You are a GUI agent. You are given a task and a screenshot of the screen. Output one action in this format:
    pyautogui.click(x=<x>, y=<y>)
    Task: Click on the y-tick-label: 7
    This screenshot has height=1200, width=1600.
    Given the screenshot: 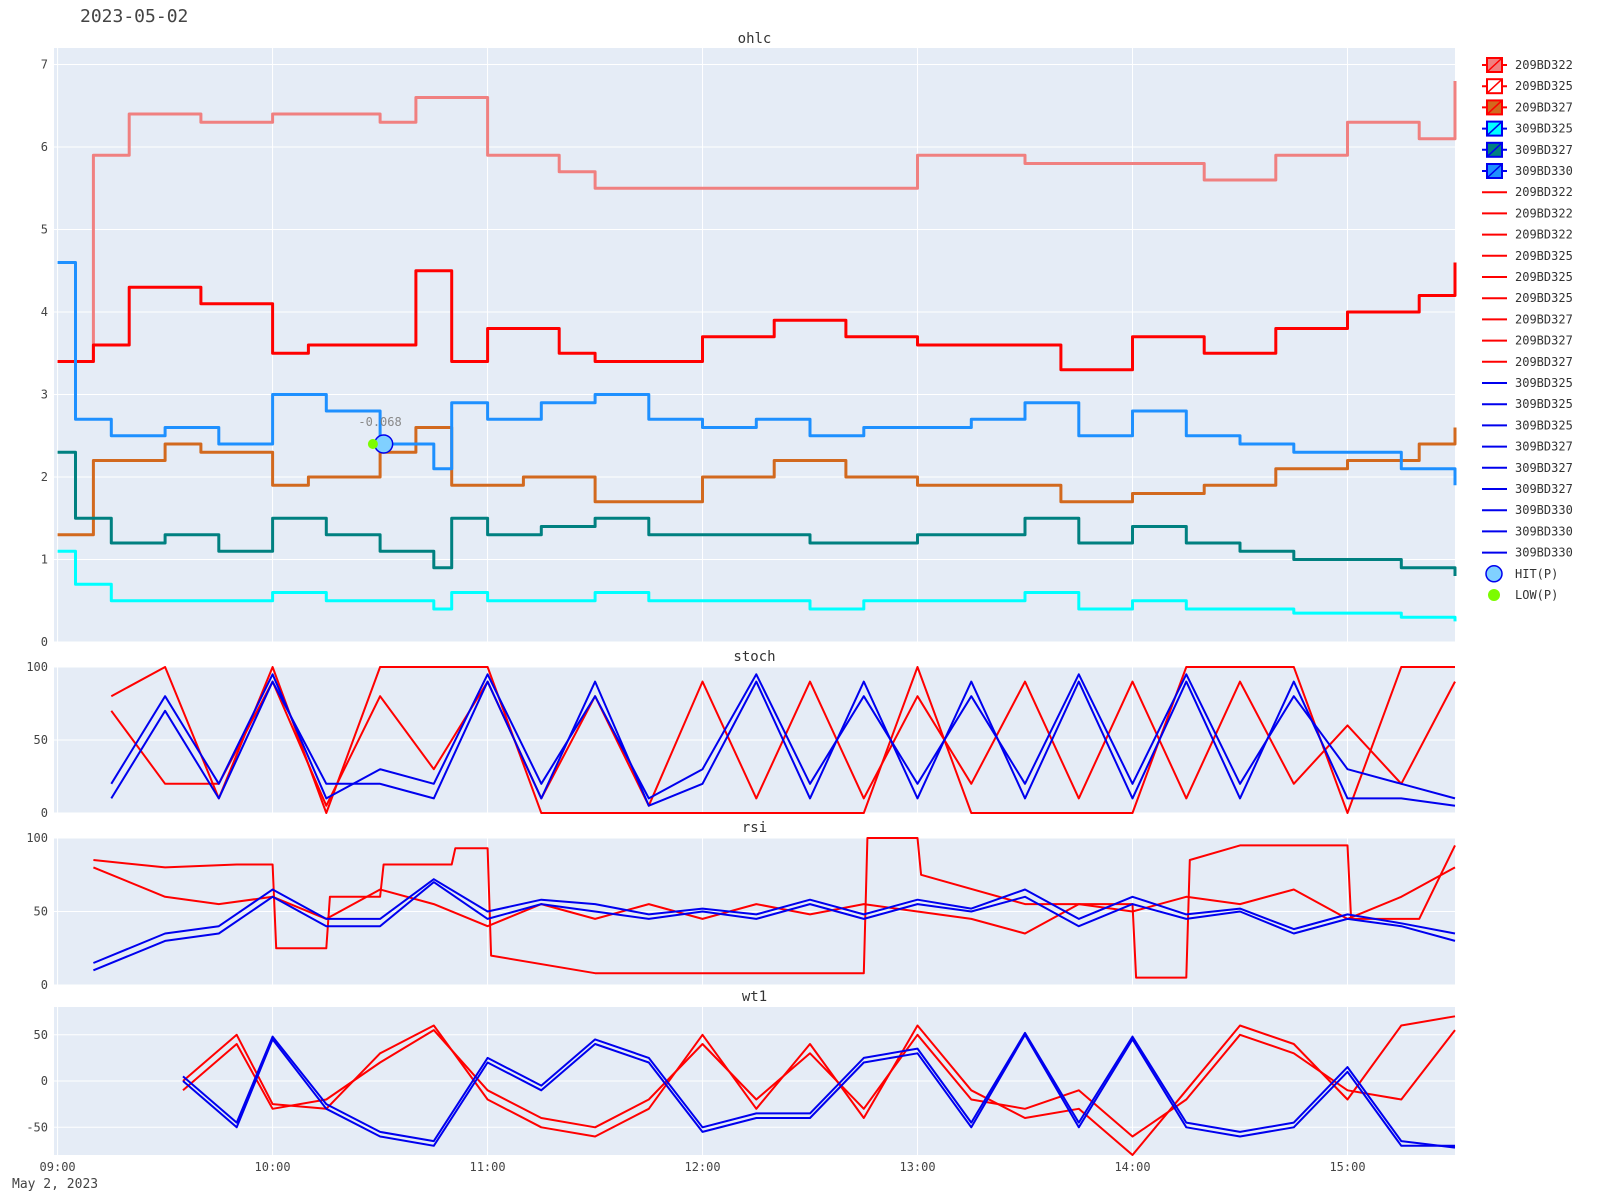 What is the action you would take?
    pyautogui.click(x=44, y=65)
    